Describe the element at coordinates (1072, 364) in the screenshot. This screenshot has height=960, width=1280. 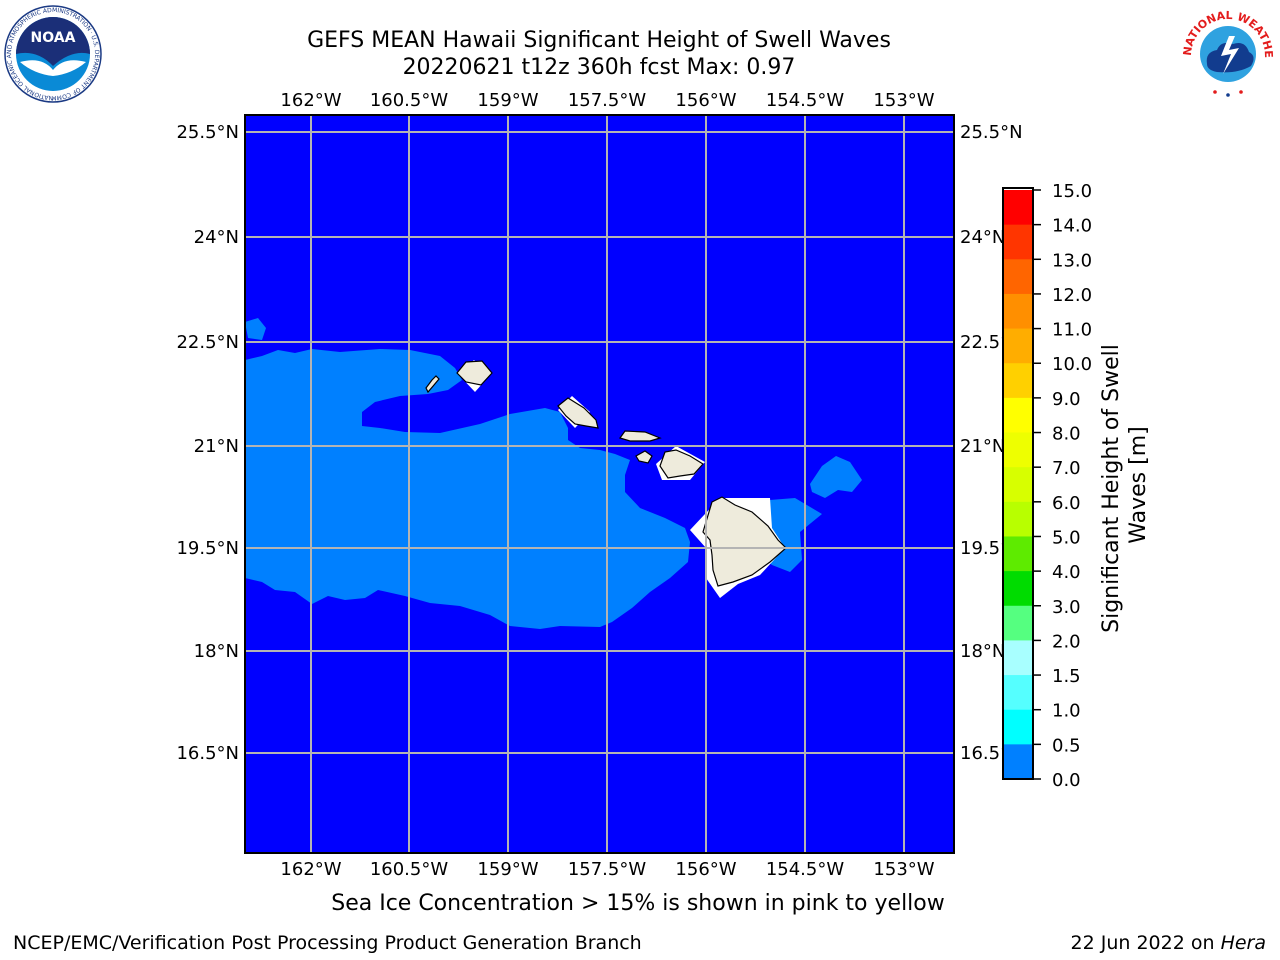
I see `colorbar-tick-label: 10.0` at that location.